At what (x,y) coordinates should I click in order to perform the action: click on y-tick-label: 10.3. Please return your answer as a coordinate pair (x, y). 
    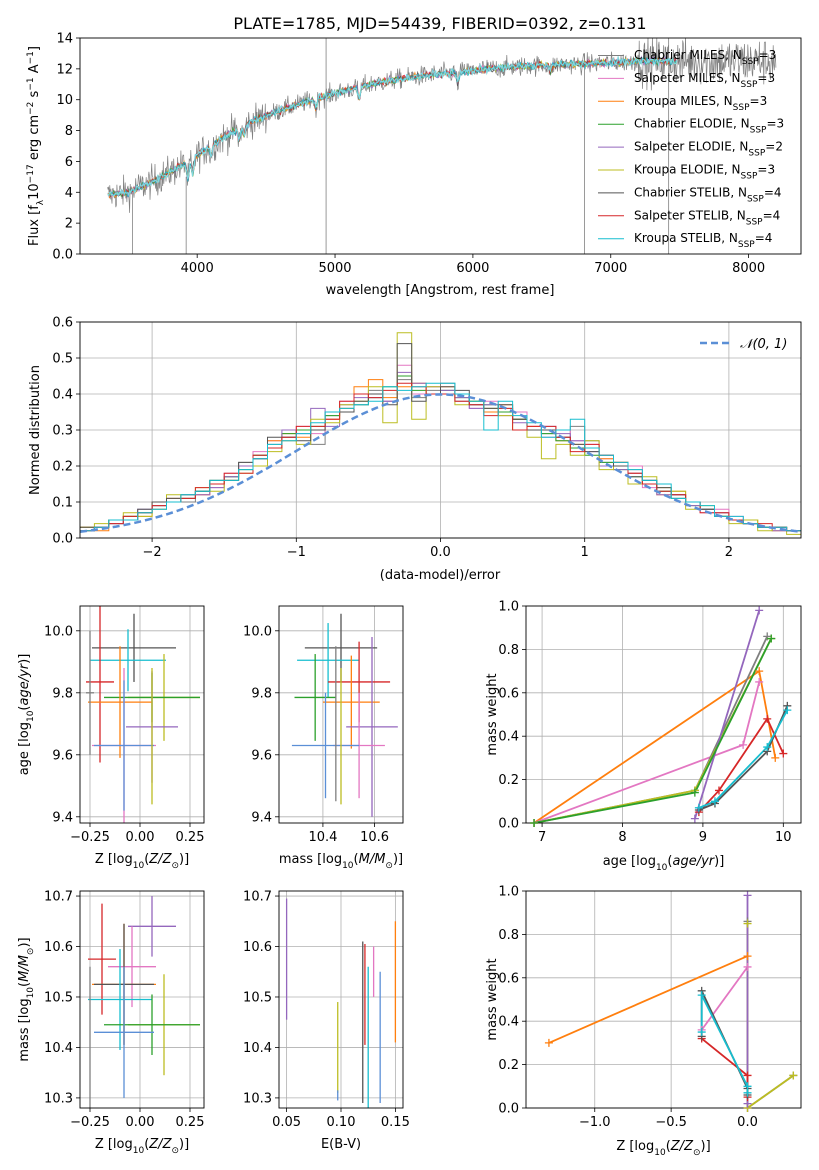
    Looking at the image, I should click on (257, 1098).